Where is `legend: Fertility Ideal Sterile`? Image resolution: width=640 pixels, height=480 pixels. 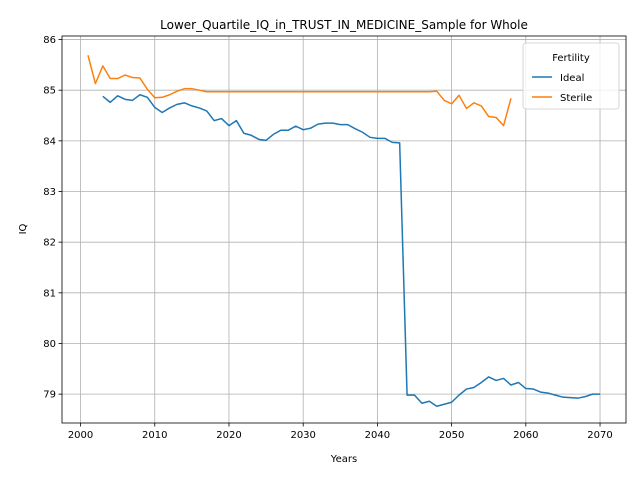 legend: Fertility Ideal Sterile is located at coordinates (571, 76).